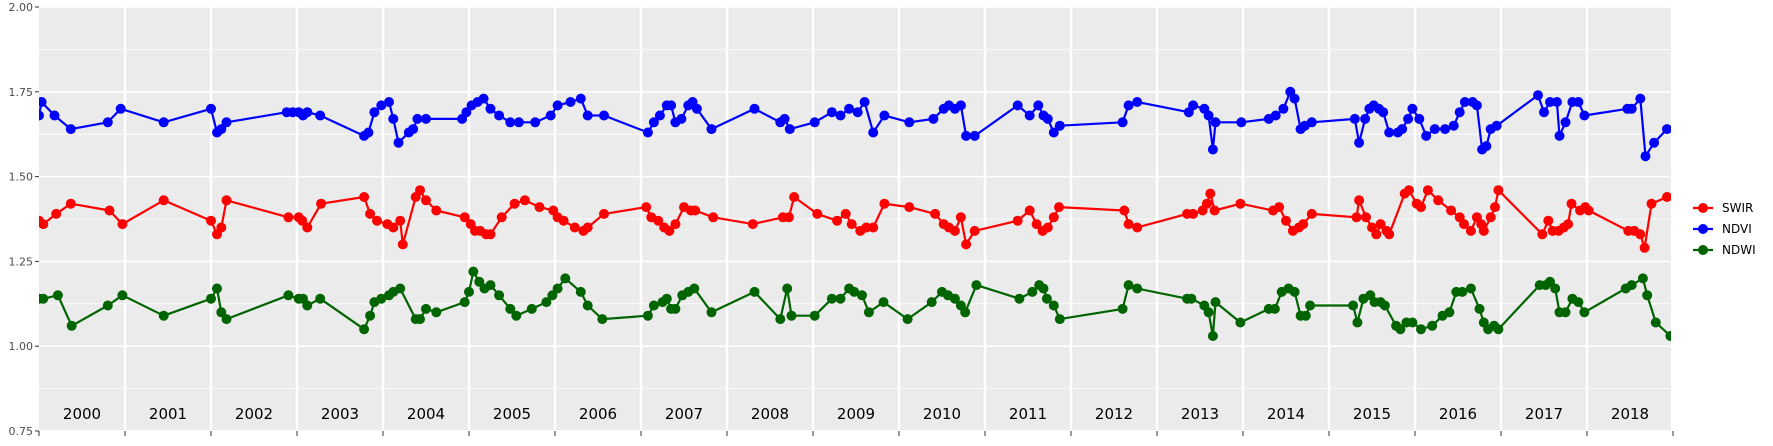 The image size is (1773, 446). What do you see at coordinates (879, 219) in the screenshot?
I see `series-swir` at bounding box center [879, 219].